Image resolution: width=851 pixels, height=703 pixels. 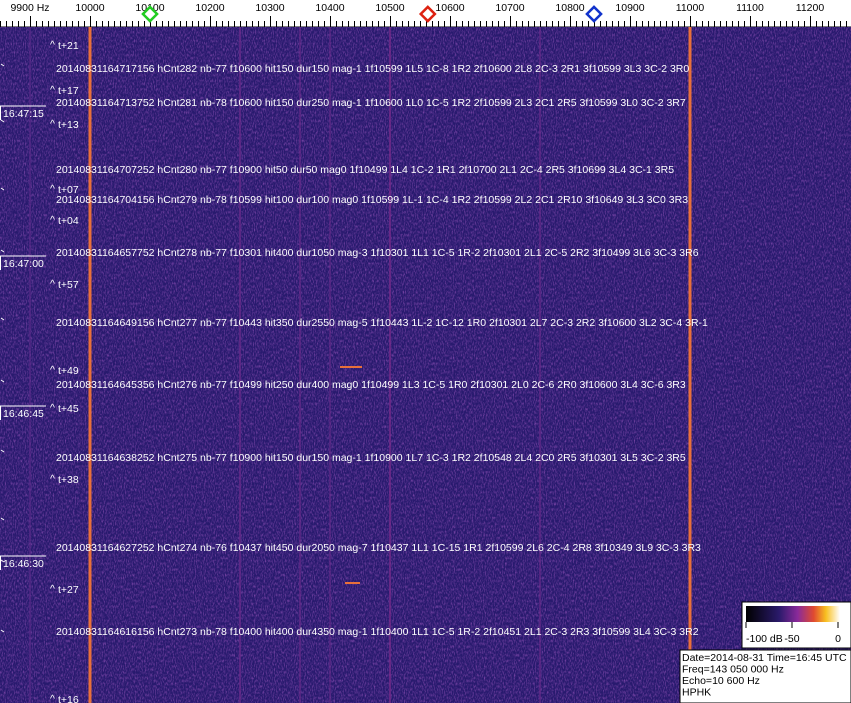 What do you see at coordinates (89, 8) in the screenshot?
I see `tick-label: 10000` at bounding box center [89, 8].